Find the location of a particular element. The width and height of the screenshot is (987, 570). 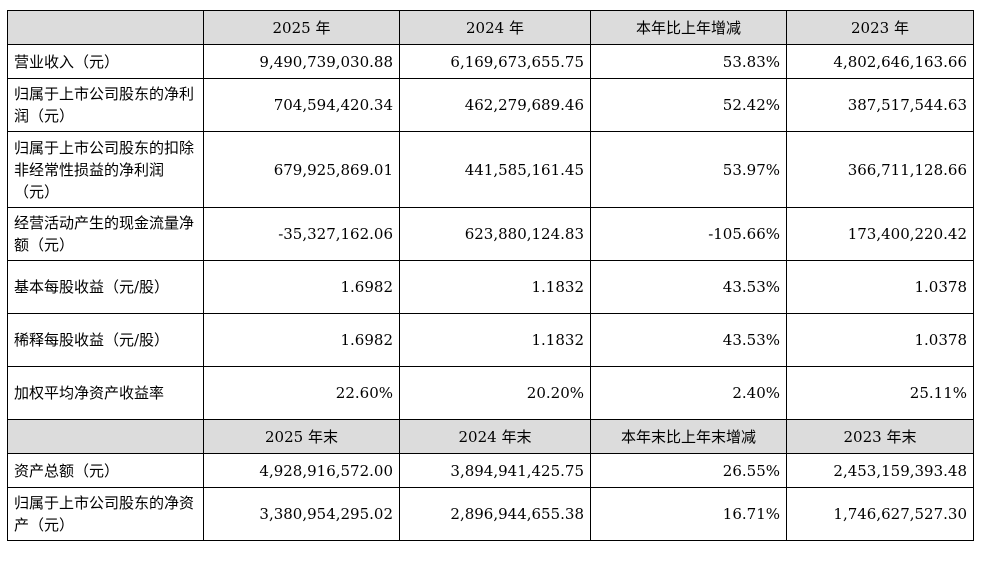

table-row: 加权平均净资产收益率 22.60% 20.20% 2.40% 25.11% is located at coordinates (490, 393).